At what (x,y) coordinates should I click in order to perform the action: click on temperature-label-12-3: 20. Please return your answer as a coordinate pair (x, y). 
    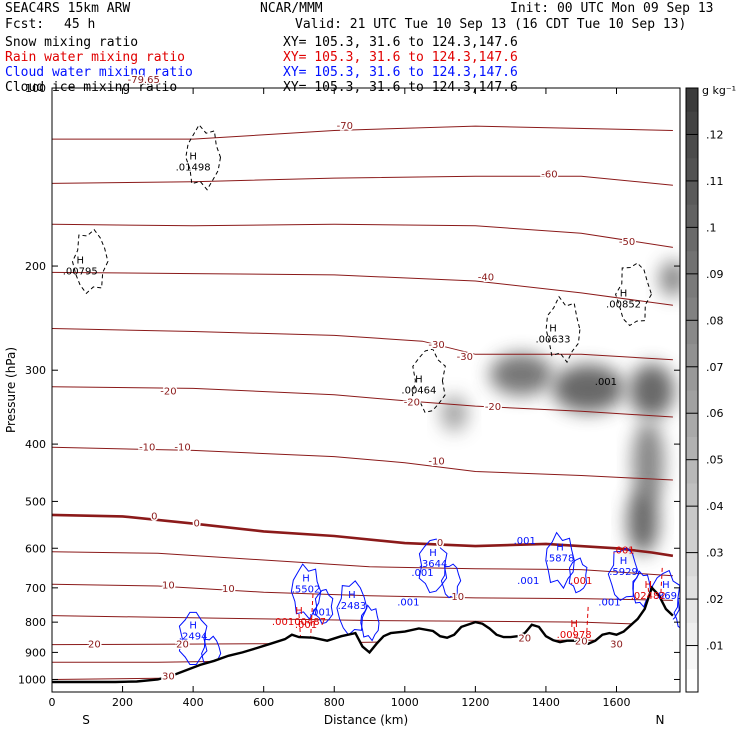
    Looking at the image, I should click on (581, 641).